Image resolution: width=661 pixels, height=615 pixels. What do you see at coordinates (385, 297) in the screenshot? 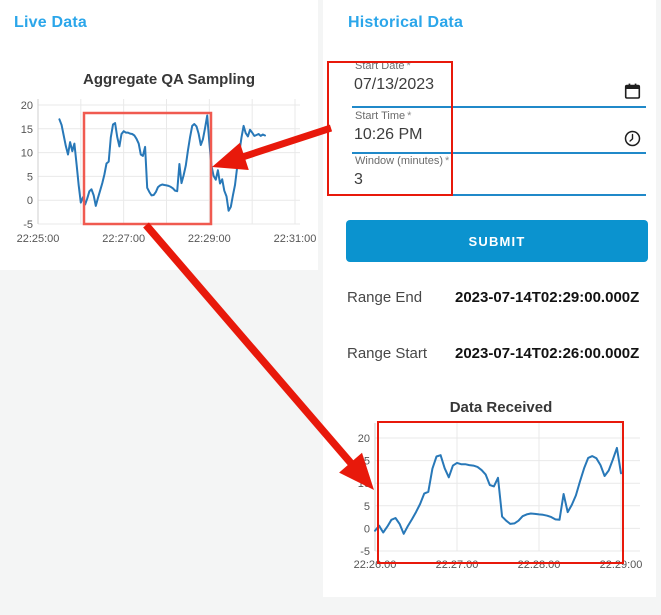
I see `range-end-label: Range End` at bounding box center [385, 297].